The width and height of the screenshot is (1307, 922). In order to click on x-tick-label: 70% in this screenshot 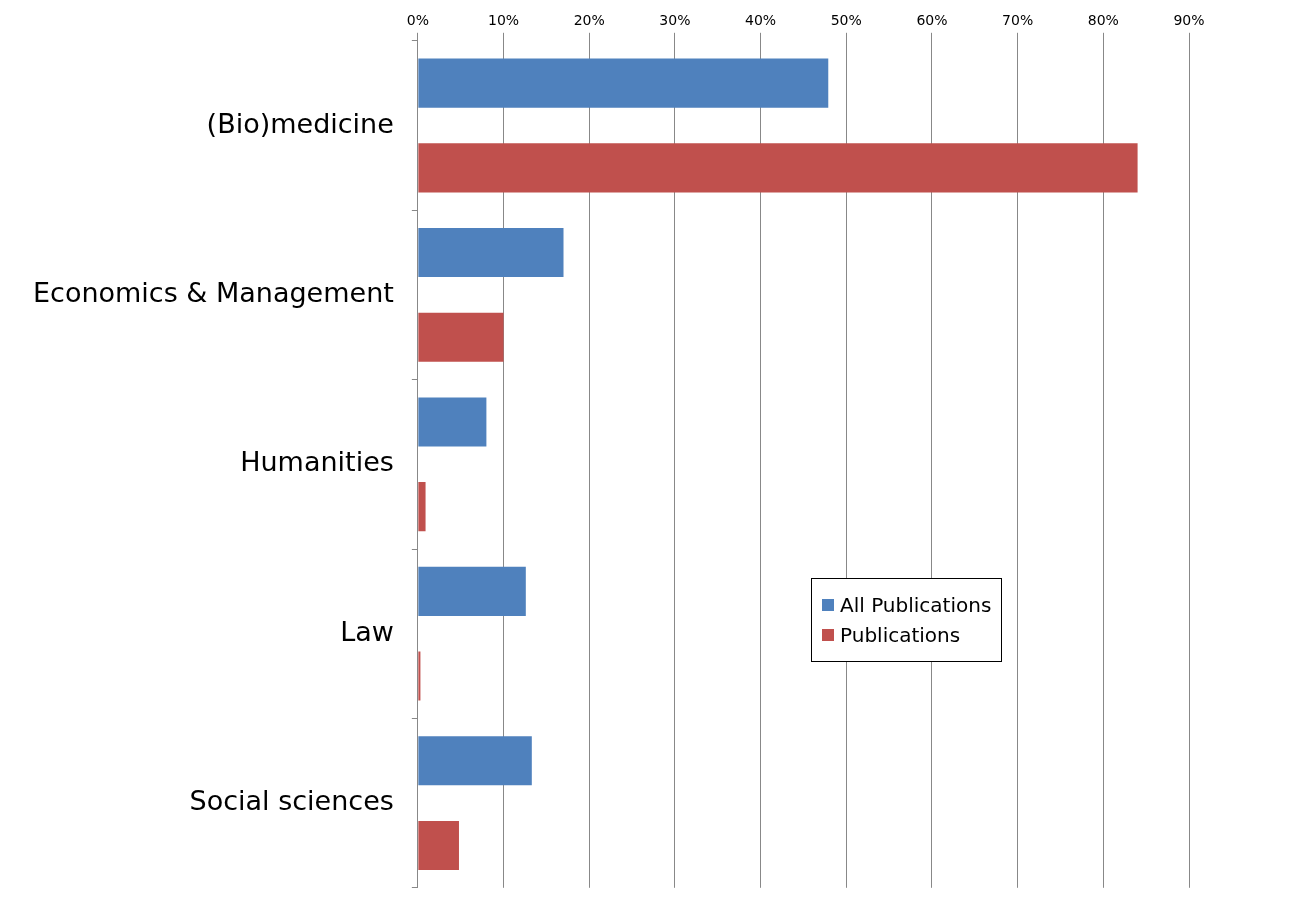, I will do `click(1018, 20)`.